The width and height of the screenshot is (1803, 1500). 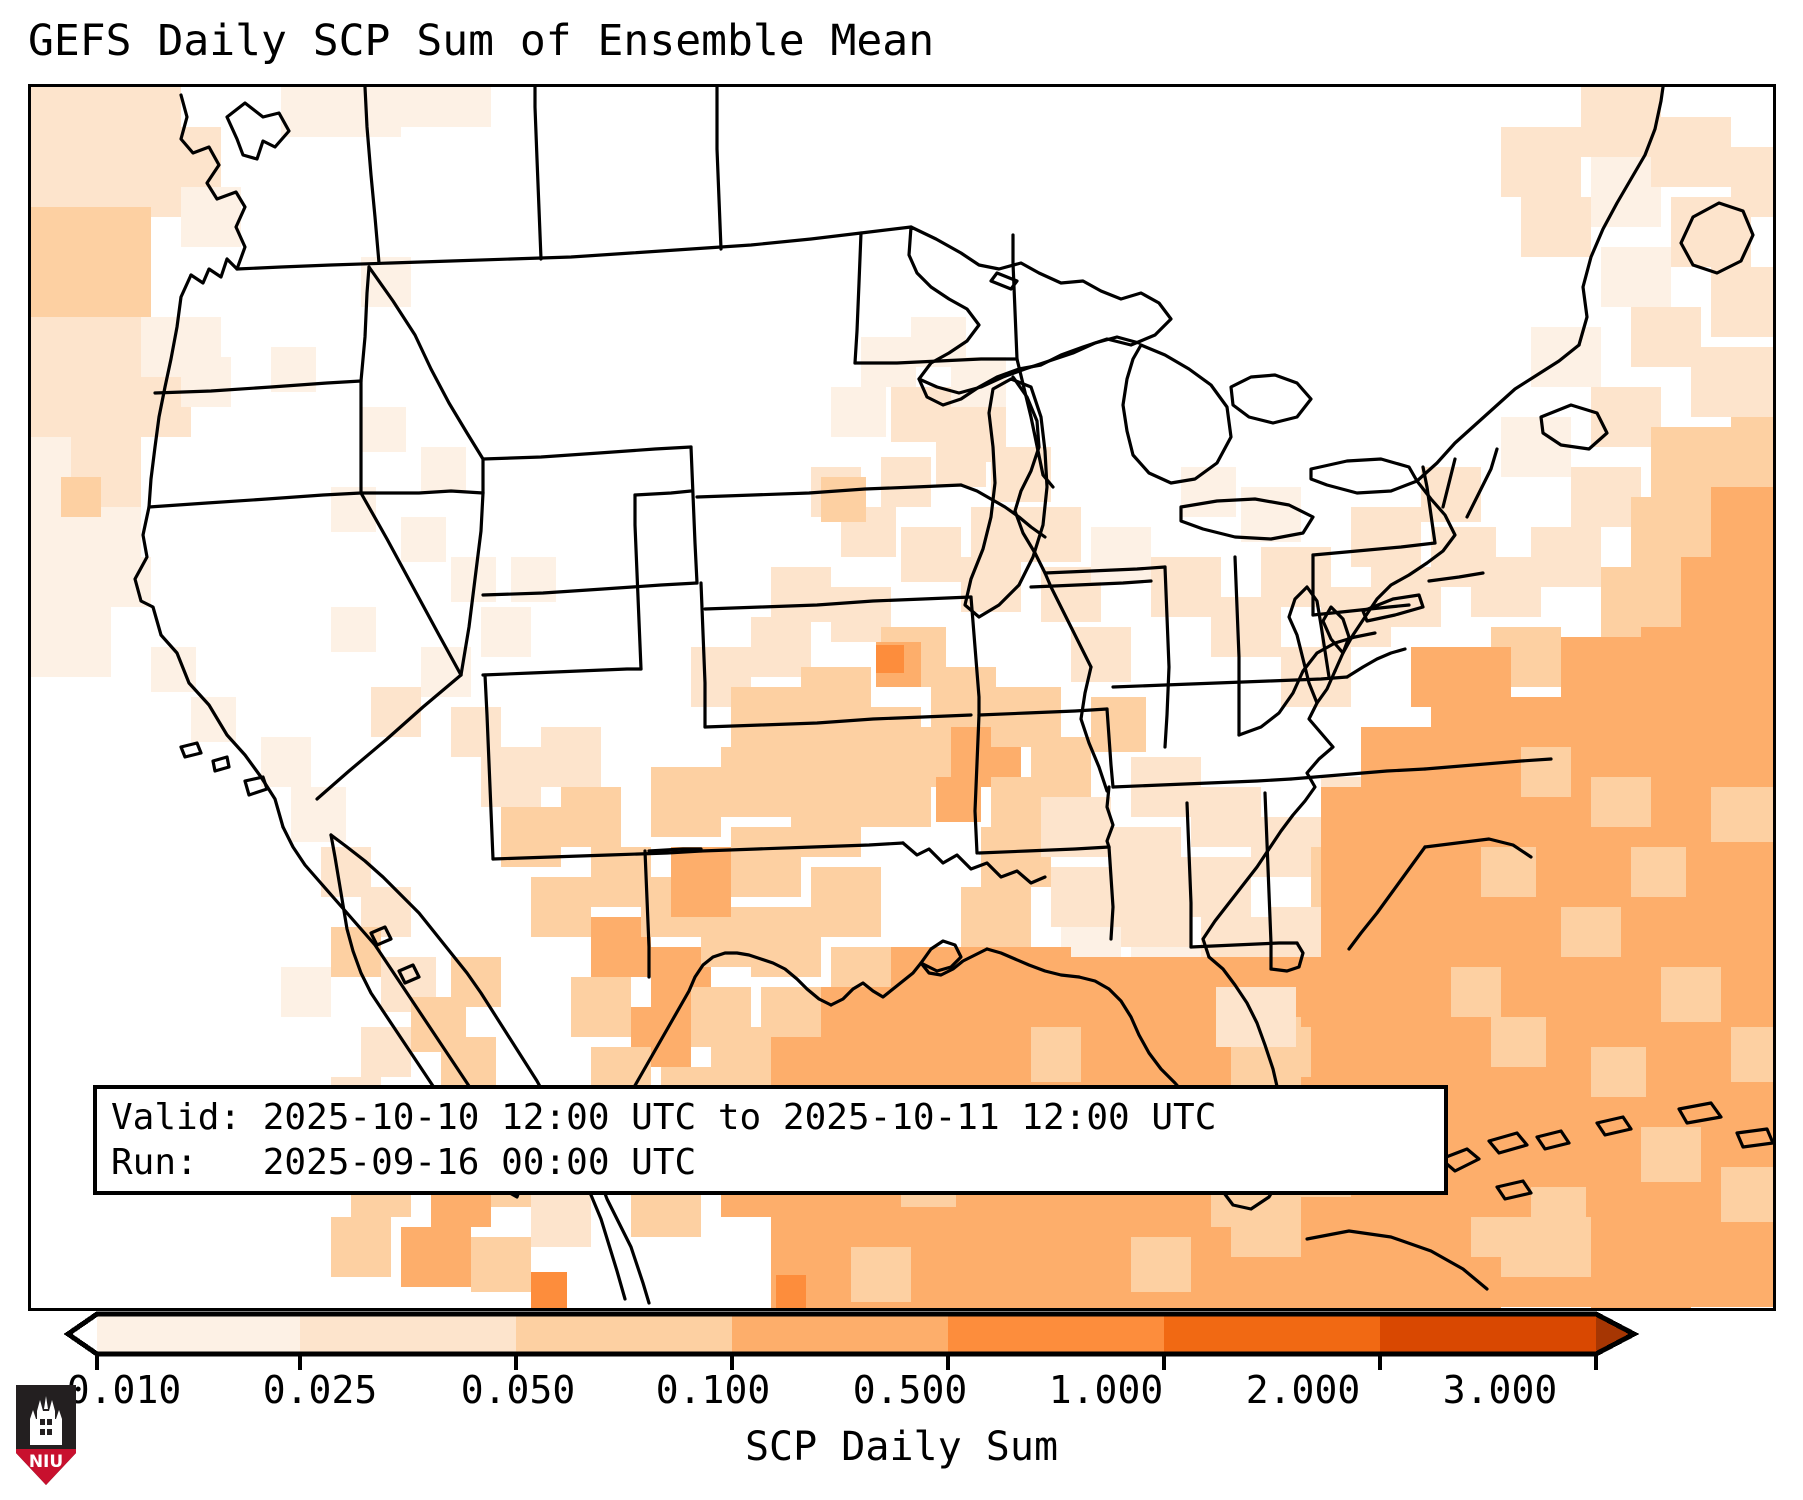 I want to click on colorbar-under-arrow, so click(x=82, y=1334).